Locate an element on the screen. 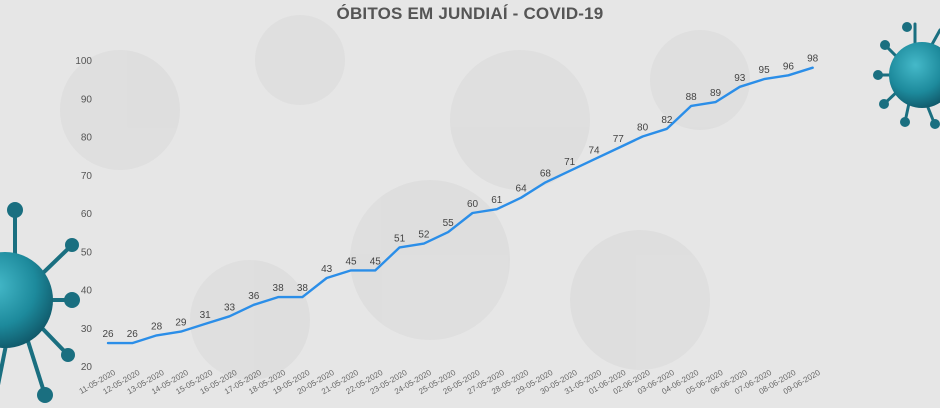  data-label: 88 is located at coordinates (692, 97).